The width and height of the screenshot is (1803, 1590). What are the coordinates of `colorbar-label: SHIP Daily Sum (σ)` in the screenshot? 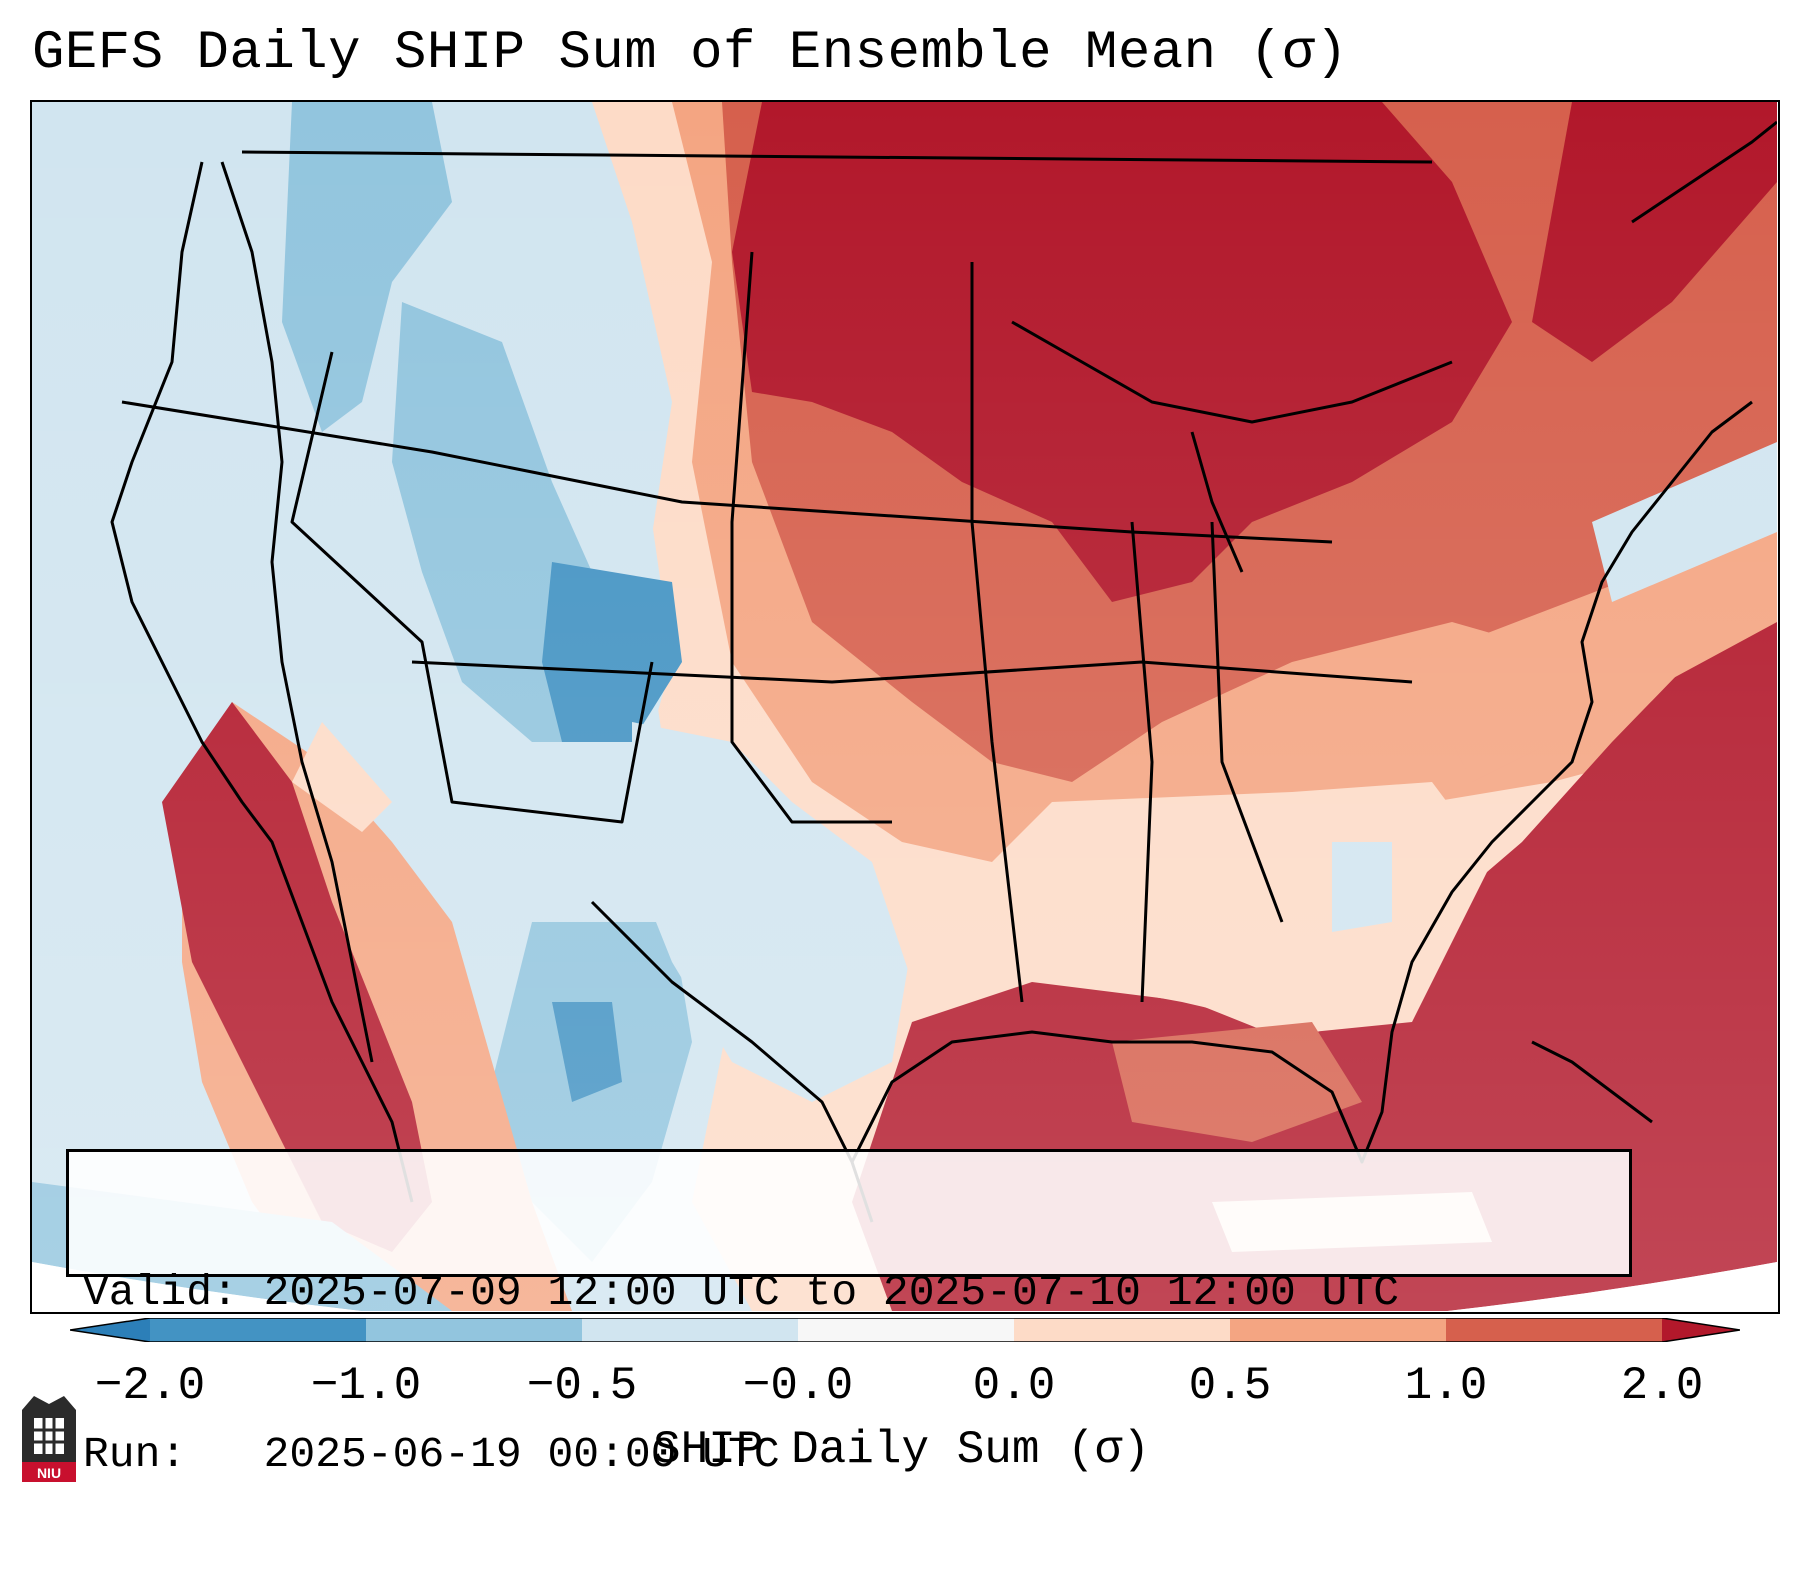 It's located at (901, 1450).